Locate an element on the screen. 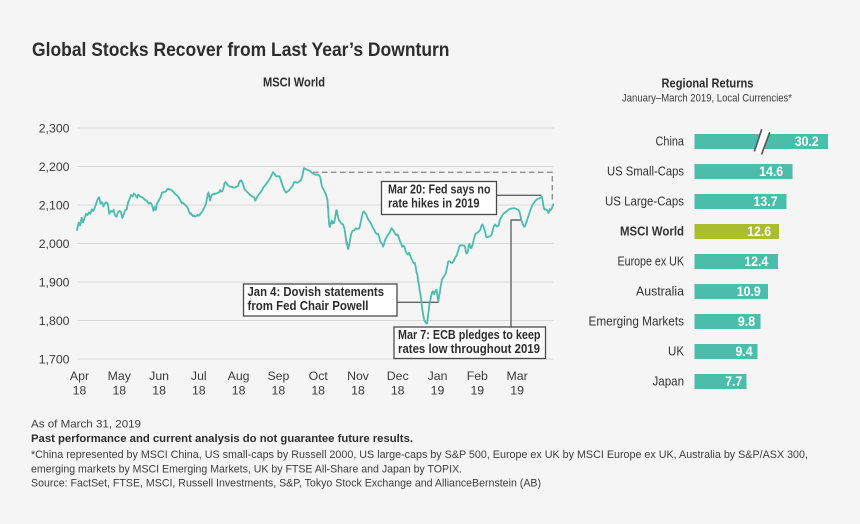 The height and width of the screenshot is (524, 860). svg-text: Regional Returns is located at coordinates (708, 83).